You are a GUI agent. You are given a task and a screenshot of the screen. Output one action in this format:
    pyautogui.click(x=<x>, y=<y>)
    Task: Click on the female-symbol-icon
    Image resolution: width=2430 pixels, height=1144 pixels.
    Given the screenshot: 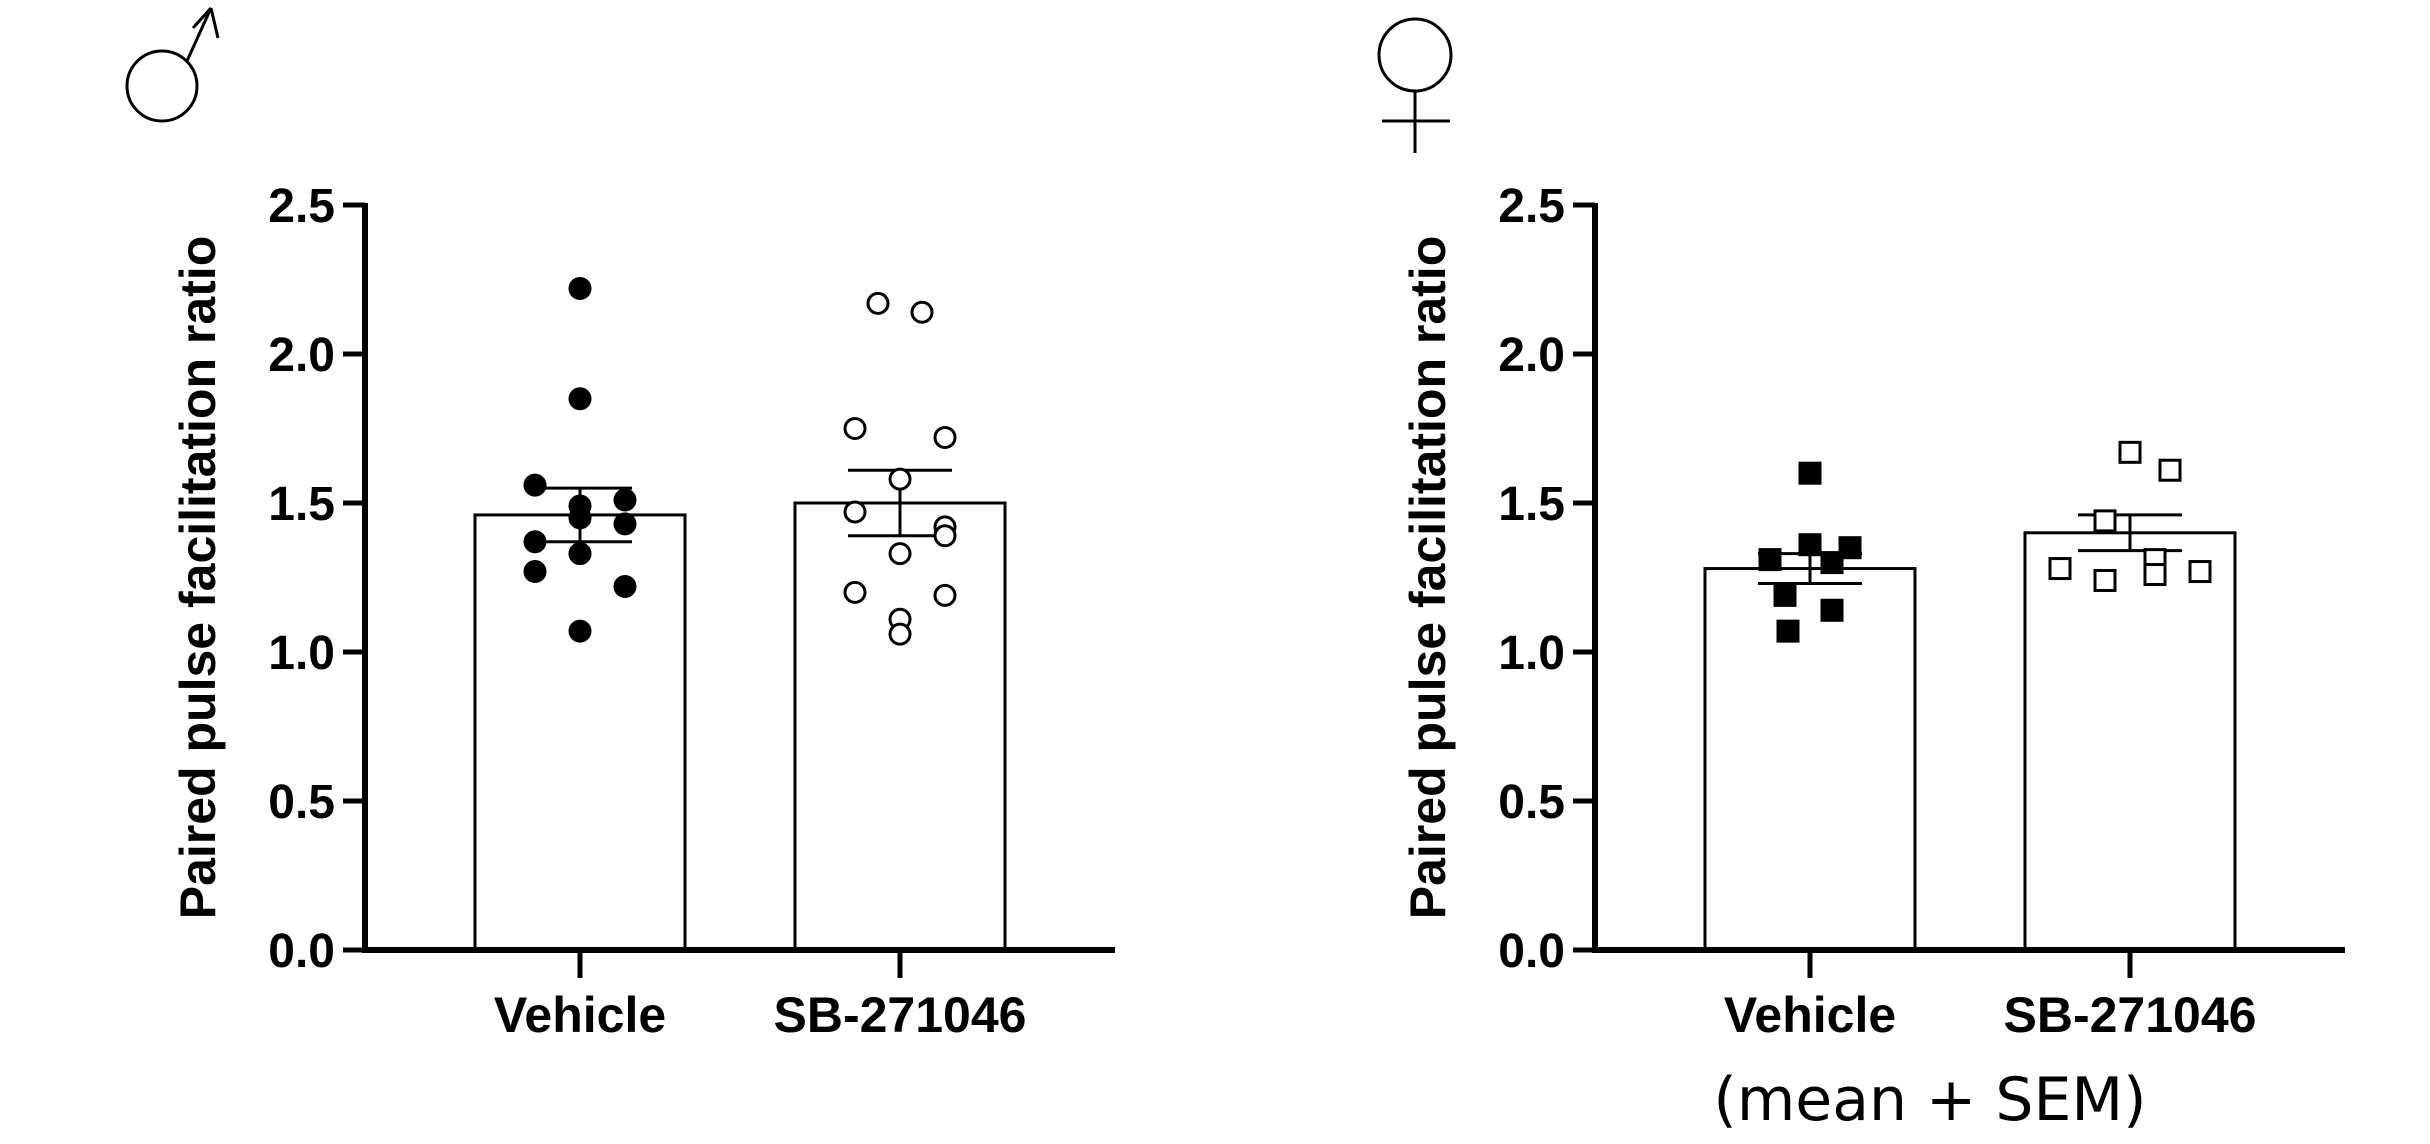 What is the action you would take?
    pyautogui.click(x=1415, y=85)
    